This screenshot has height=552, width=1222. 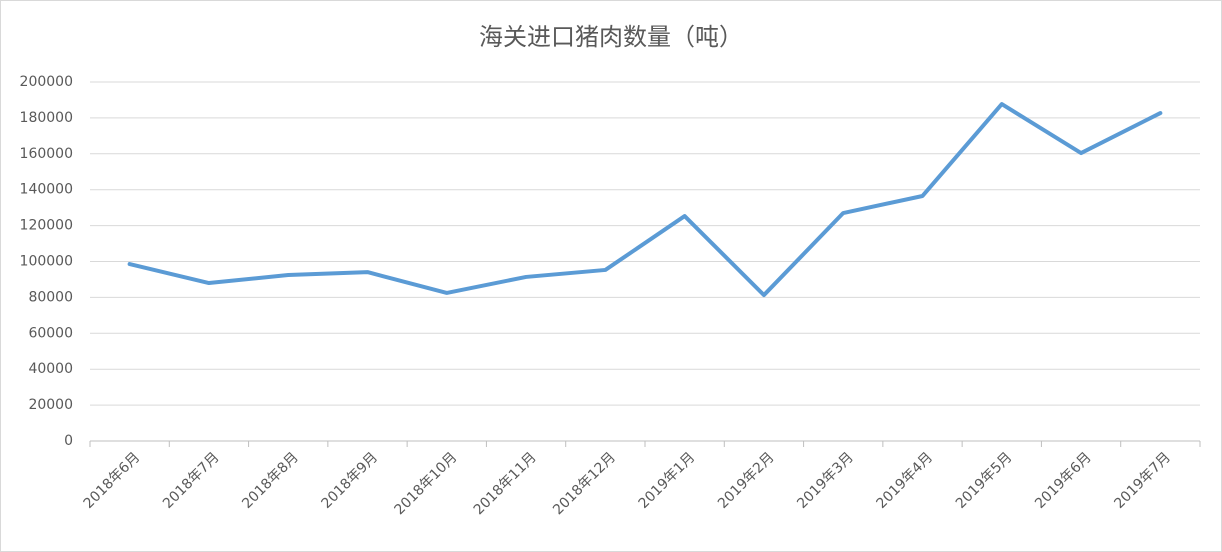 What do you see at coordinates (46, 190) in the screenshot?
I see `y-tick-label: 140000` at bounding box center [46, 190].